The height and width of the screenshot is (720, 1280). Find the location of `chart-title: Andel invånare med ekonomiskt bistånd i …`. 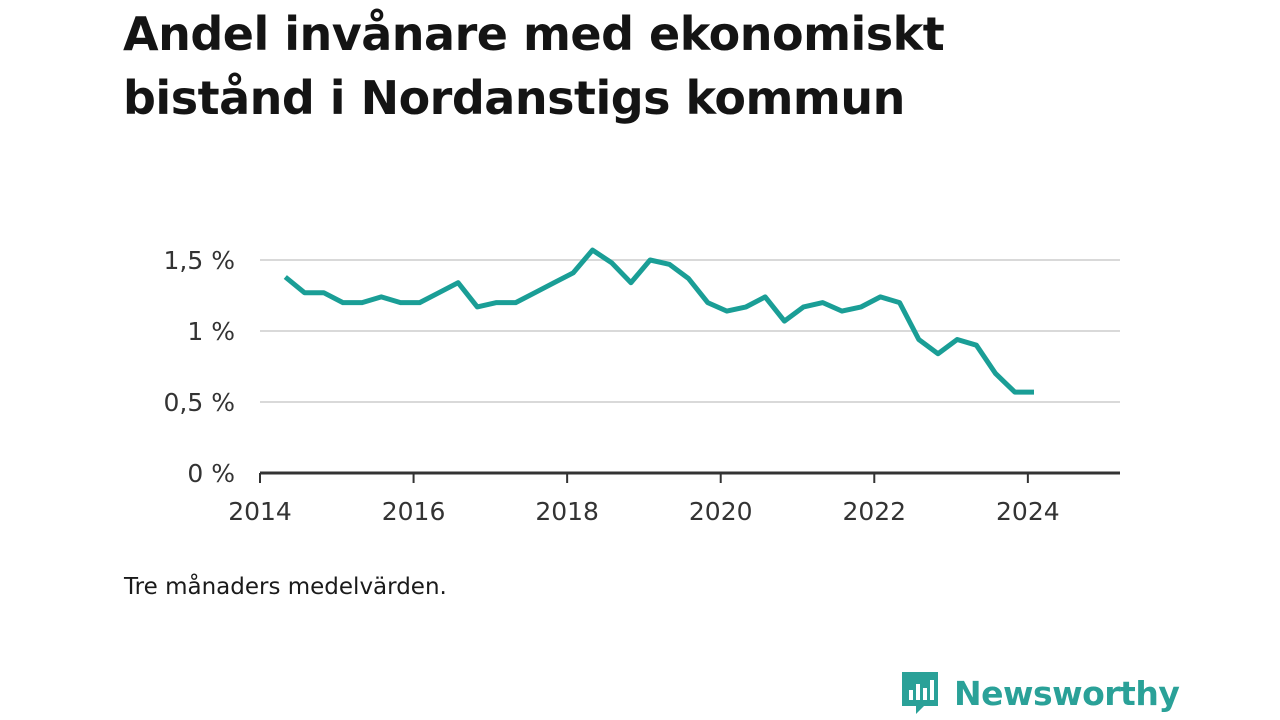

chart-title: Andel invånare med ekonomiskt bistånd i … is located at coordinates (534, 66).